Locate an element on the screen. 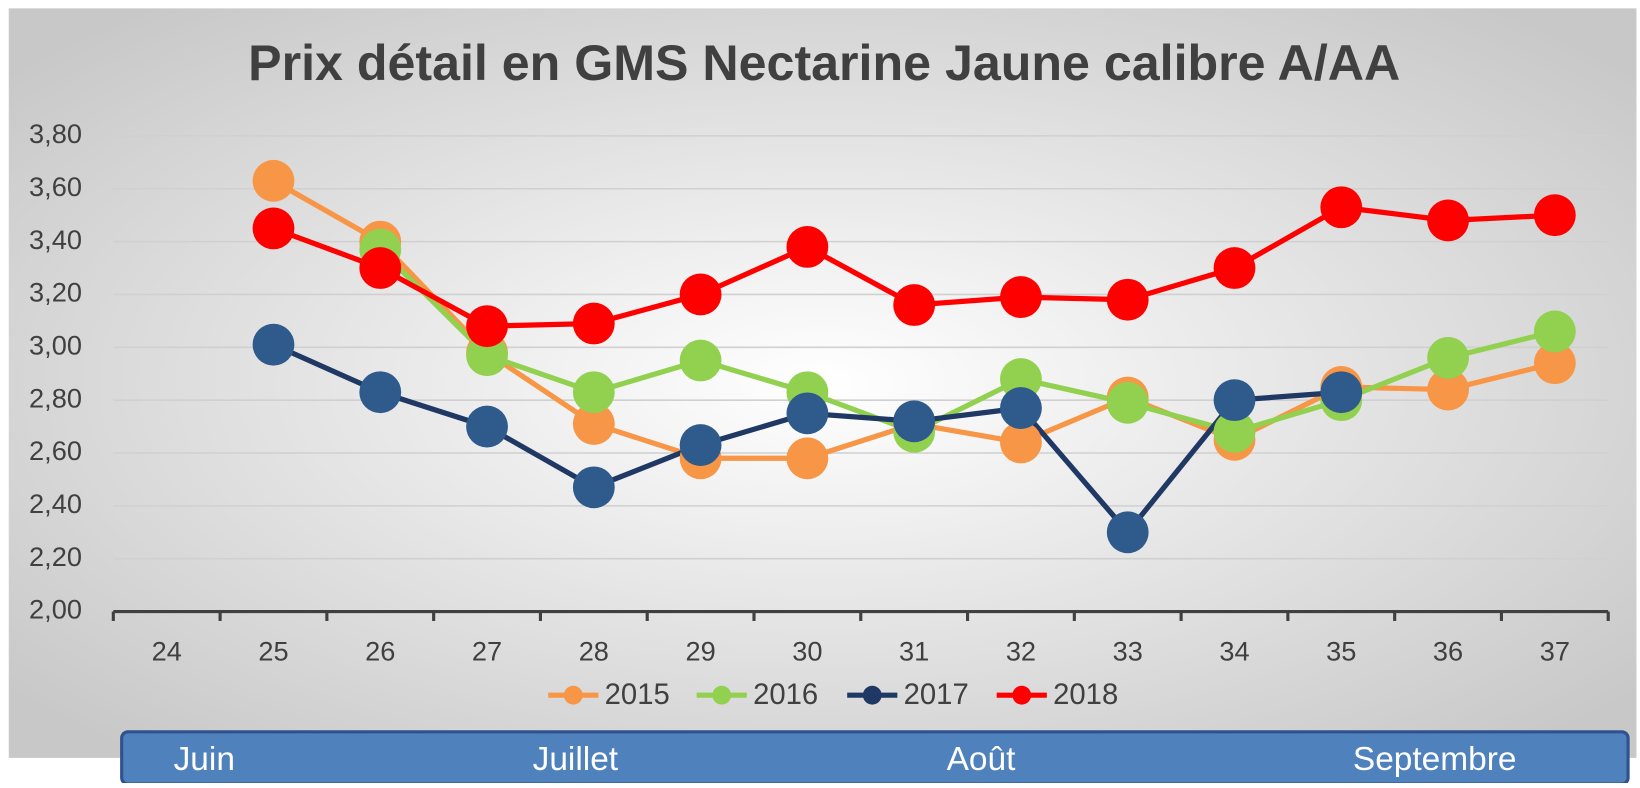 The height and width of the screenshot is (788, 1640). y-tick-label: 3,20 is located at coordinates (55, 292).